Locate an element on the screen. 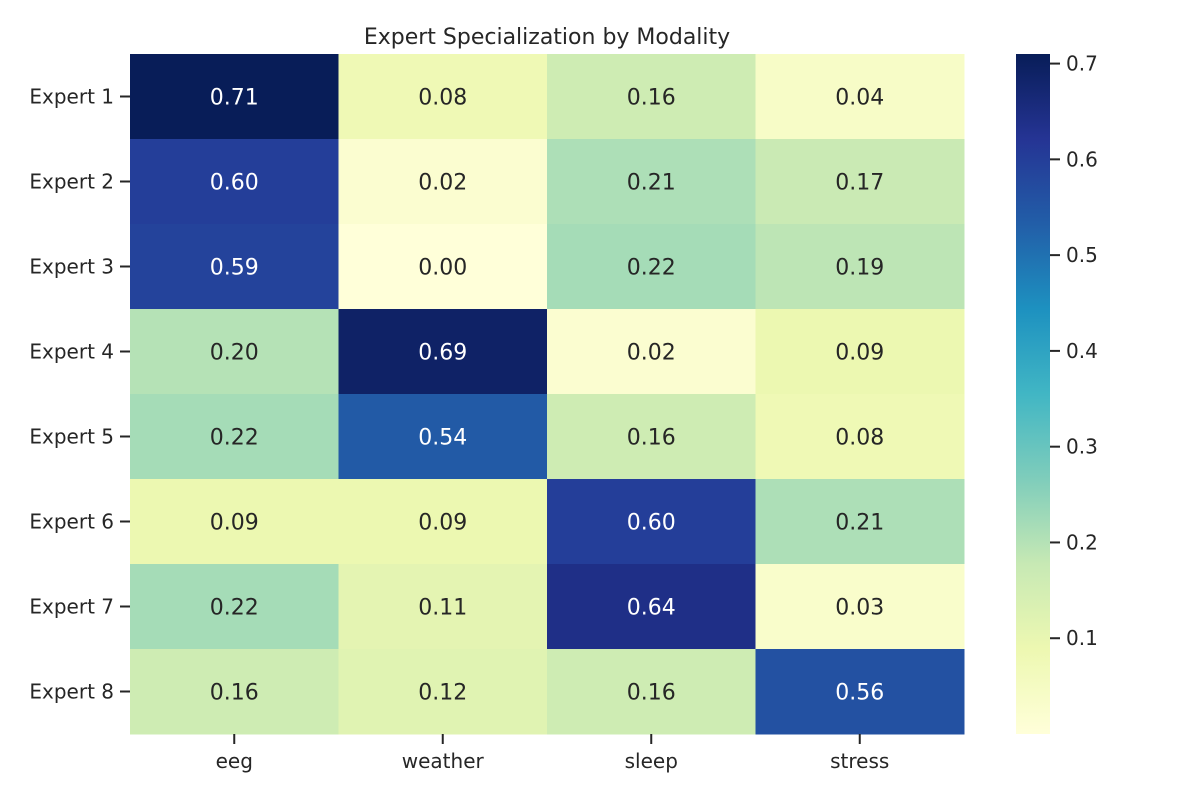 The image size is (1200, 804). y-tick-label: Expert 7 is located at coordinates (71, 607).